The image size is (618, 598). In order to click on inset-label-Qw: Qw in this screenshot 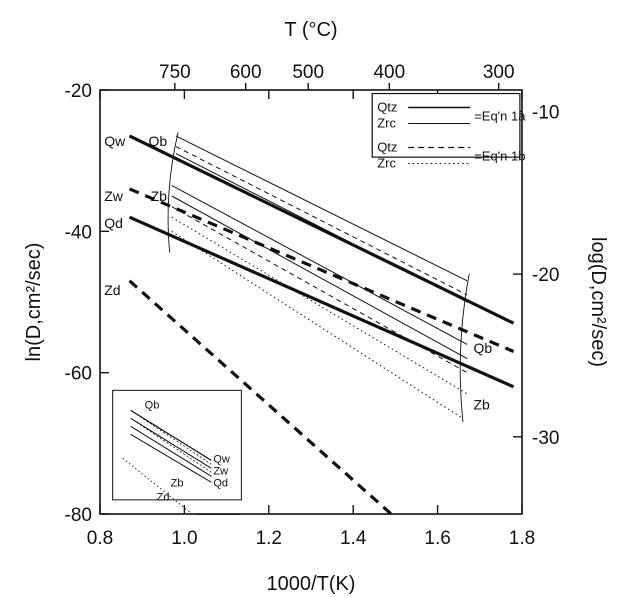, I will do `click(221, 459)`.